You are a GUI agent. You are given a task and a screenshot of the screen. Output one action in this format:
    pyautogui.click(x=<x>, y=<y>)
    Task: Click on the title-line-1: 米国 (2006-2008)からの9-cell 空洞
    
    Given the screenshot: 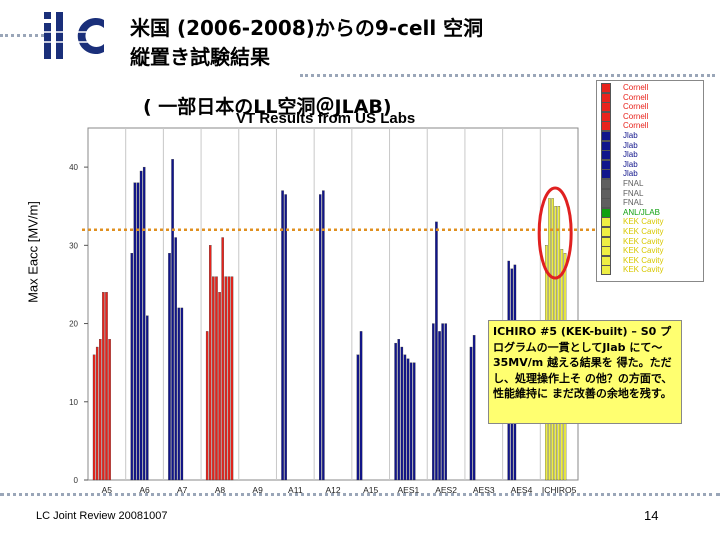 What is the action you would take?
    pyautogui.click(x=307, y=28)
    